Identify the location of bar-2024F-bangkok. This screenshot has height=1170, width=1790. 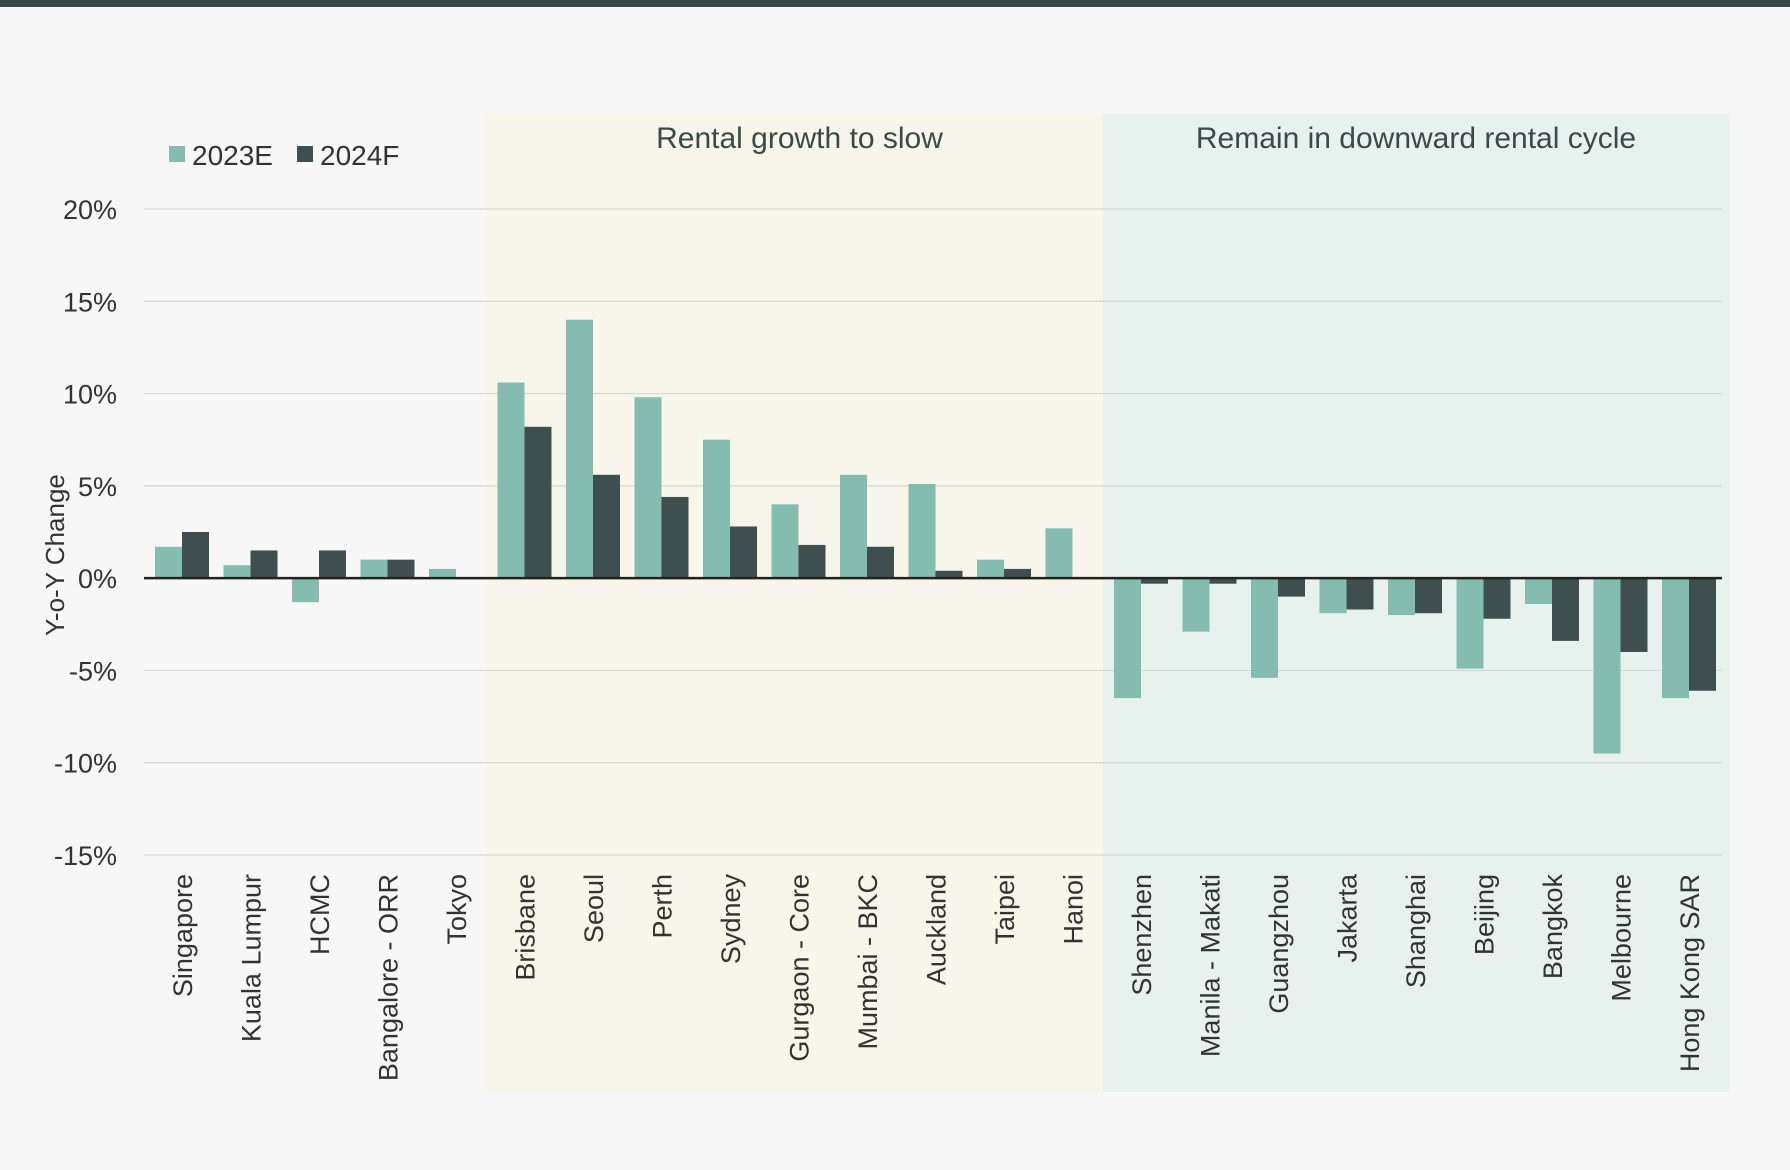
(1565, 609).